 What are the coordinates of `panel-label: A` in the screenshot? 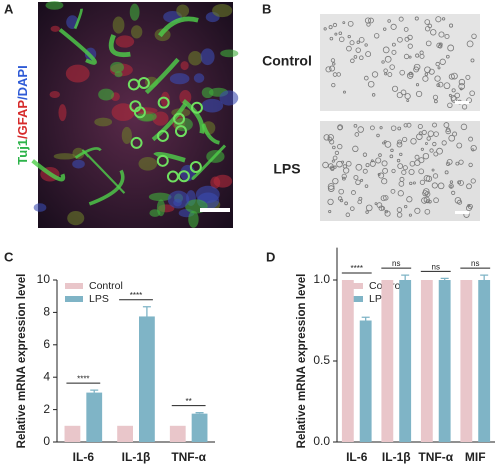 It's located at (9, 8).